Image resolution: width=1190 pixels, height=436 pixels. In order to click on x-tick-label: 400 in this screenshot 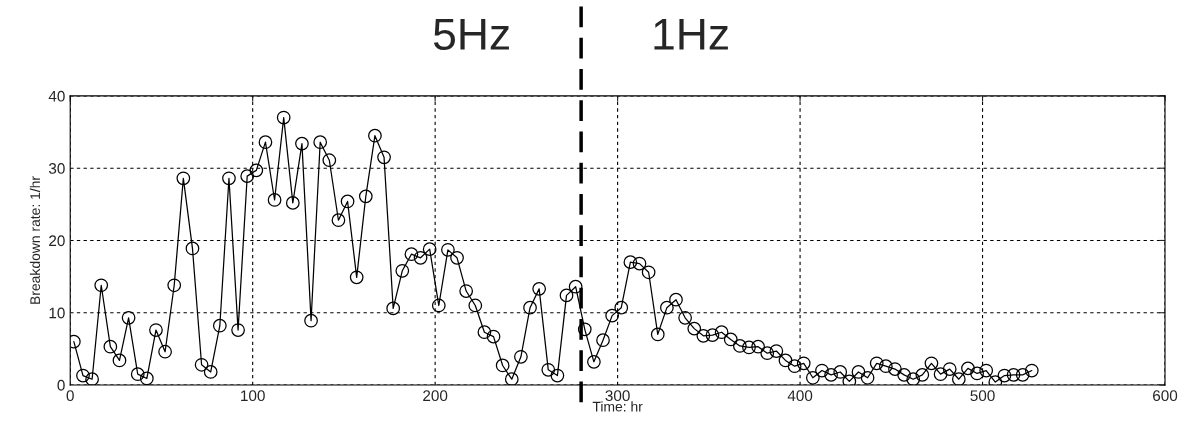, I will do `click(800, 396)`.